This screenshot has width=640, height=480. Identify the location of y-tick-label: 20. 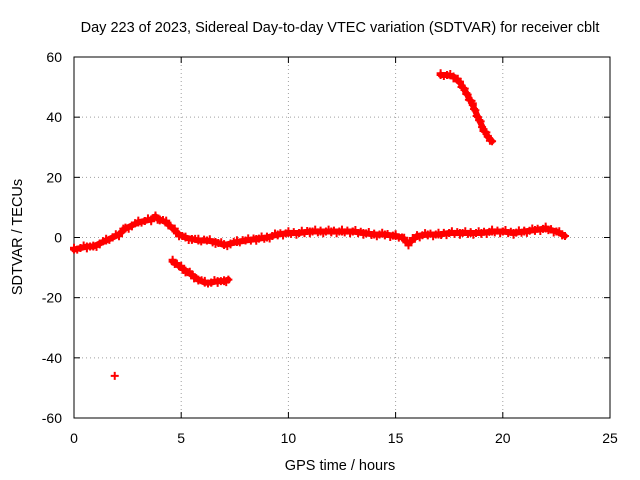
(54, 177).